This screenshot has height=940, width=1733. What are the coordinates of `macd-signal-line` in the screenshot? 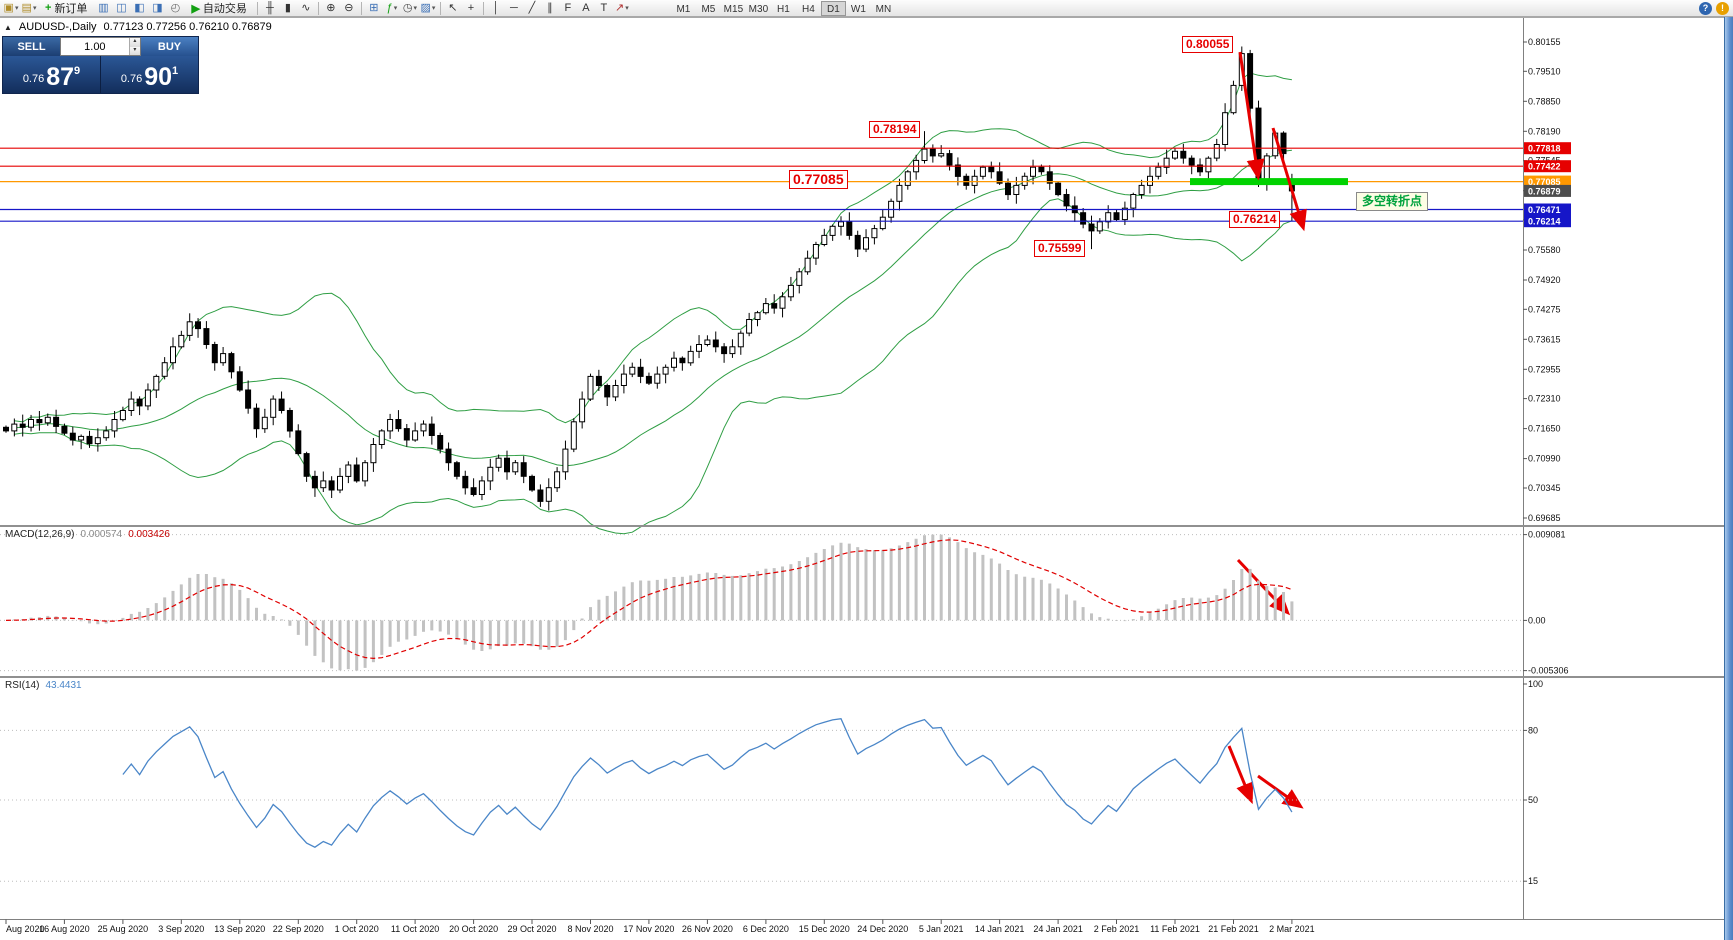 It's located at (649, 599).